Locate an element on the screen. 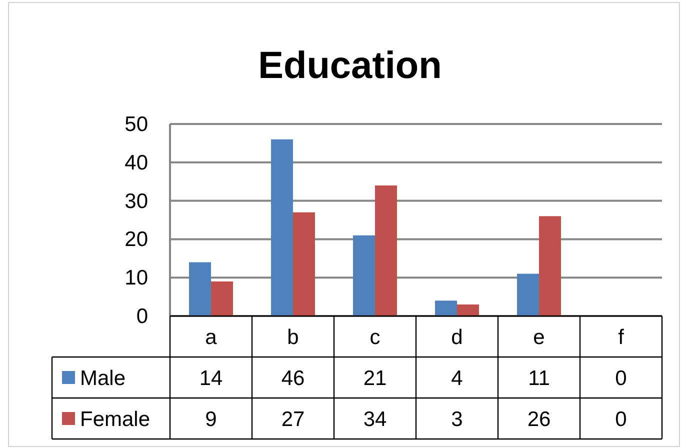 The image size is (681, 448). data-label: 46 is located at coordinates (293, 378).